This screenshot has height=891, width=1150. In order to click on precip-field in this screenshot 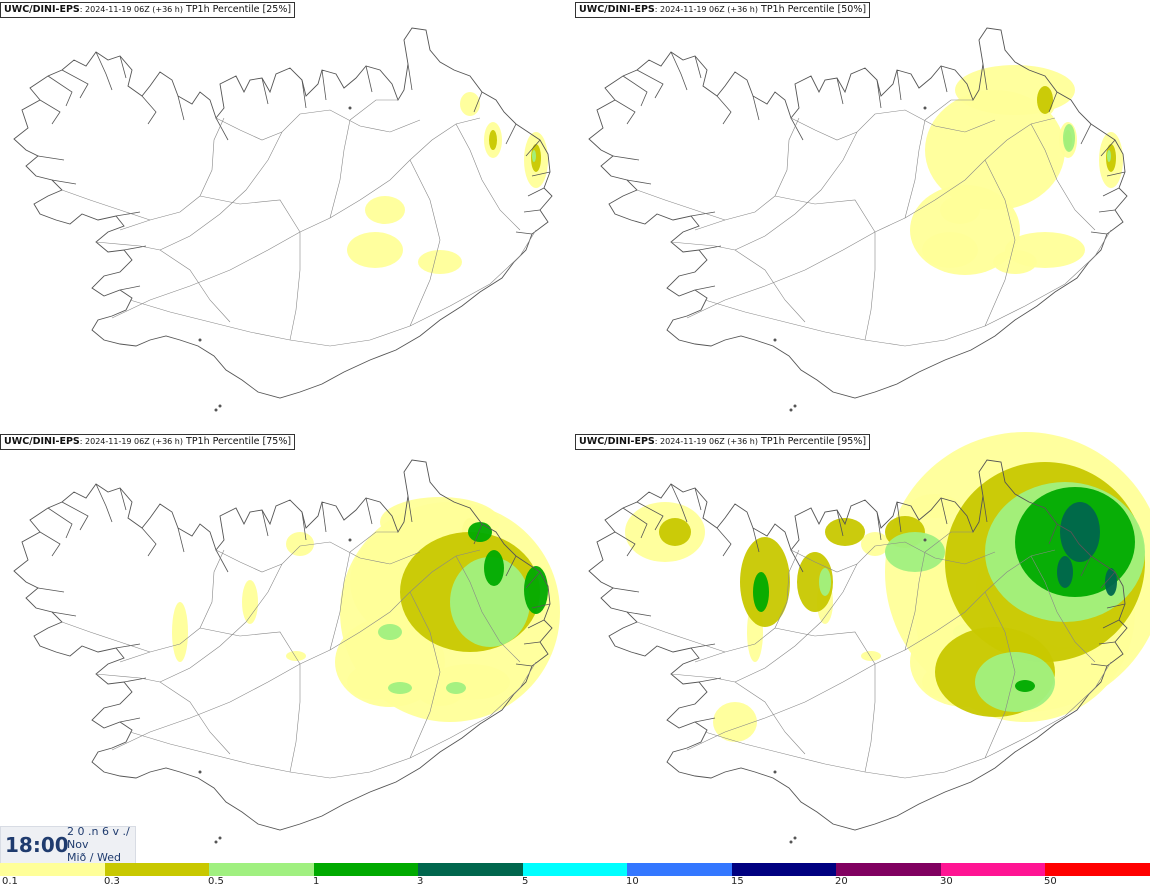, I will do `click(1016, 170)`.